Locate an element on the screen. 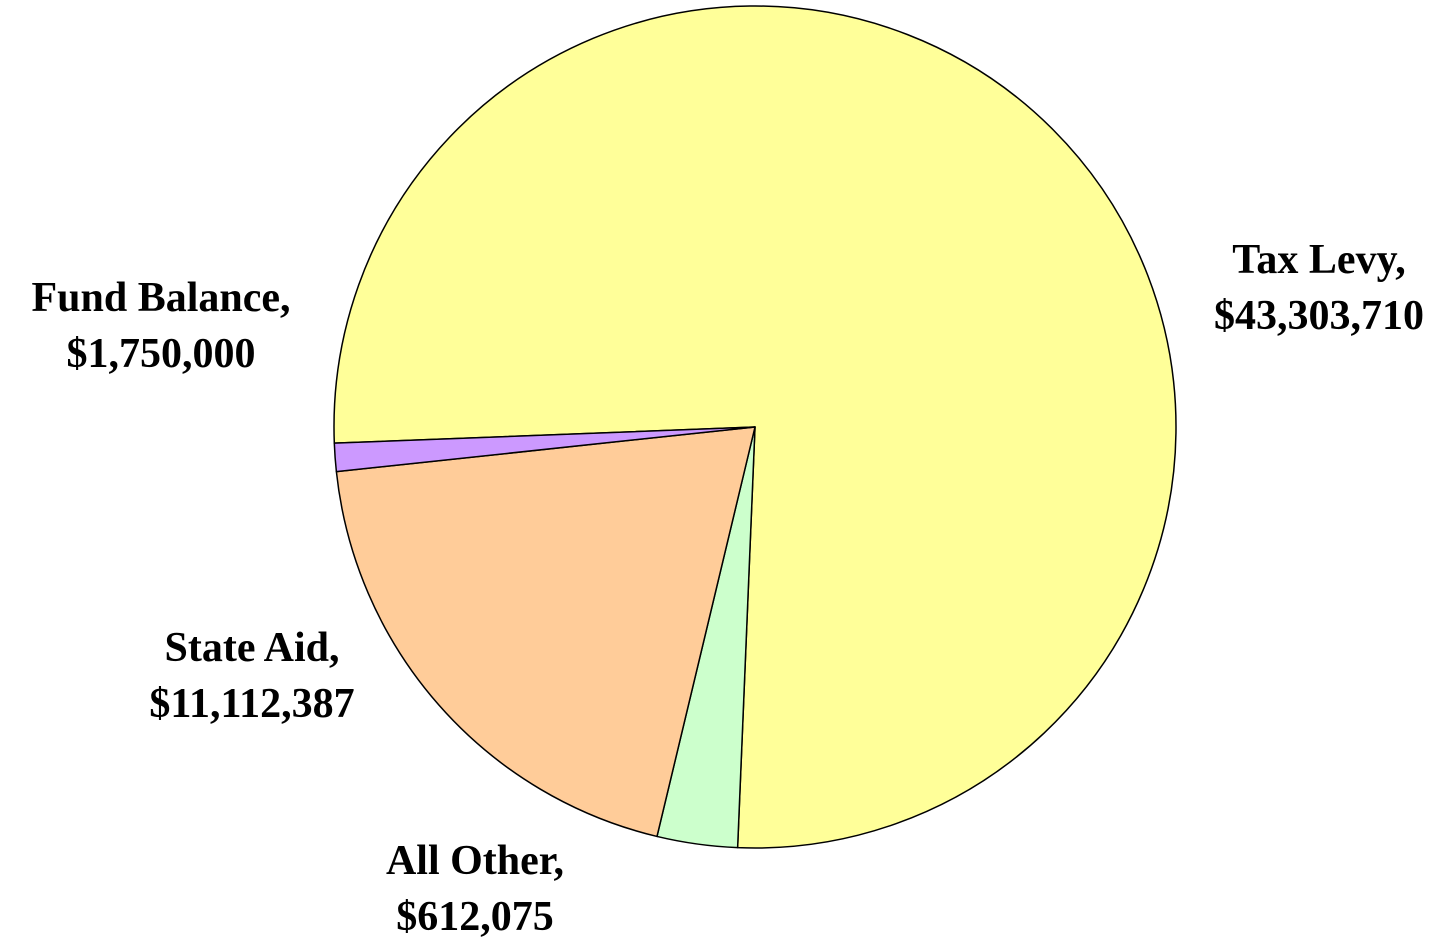 The width and height of the screenshot is (1449, 946). label-all-other-name: All Other, is located at coordinates (475, 861).